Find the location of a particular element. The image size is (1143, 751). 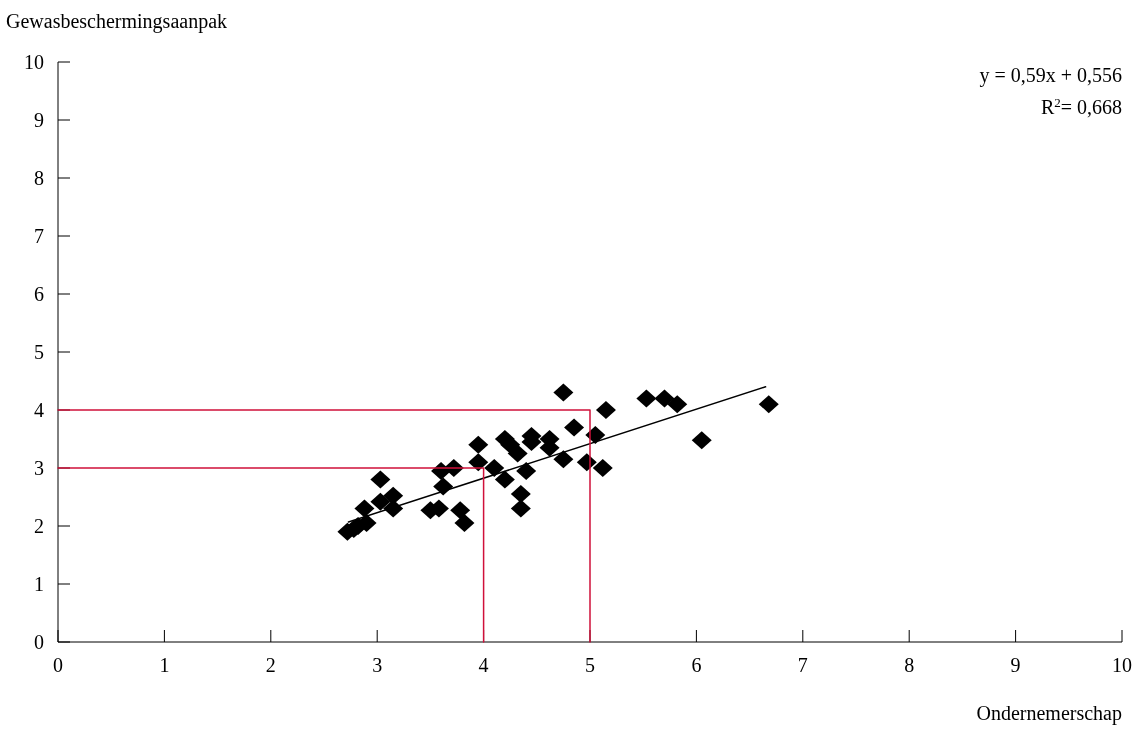

x-tick-label: 2 is located at coordinates (270, 665).